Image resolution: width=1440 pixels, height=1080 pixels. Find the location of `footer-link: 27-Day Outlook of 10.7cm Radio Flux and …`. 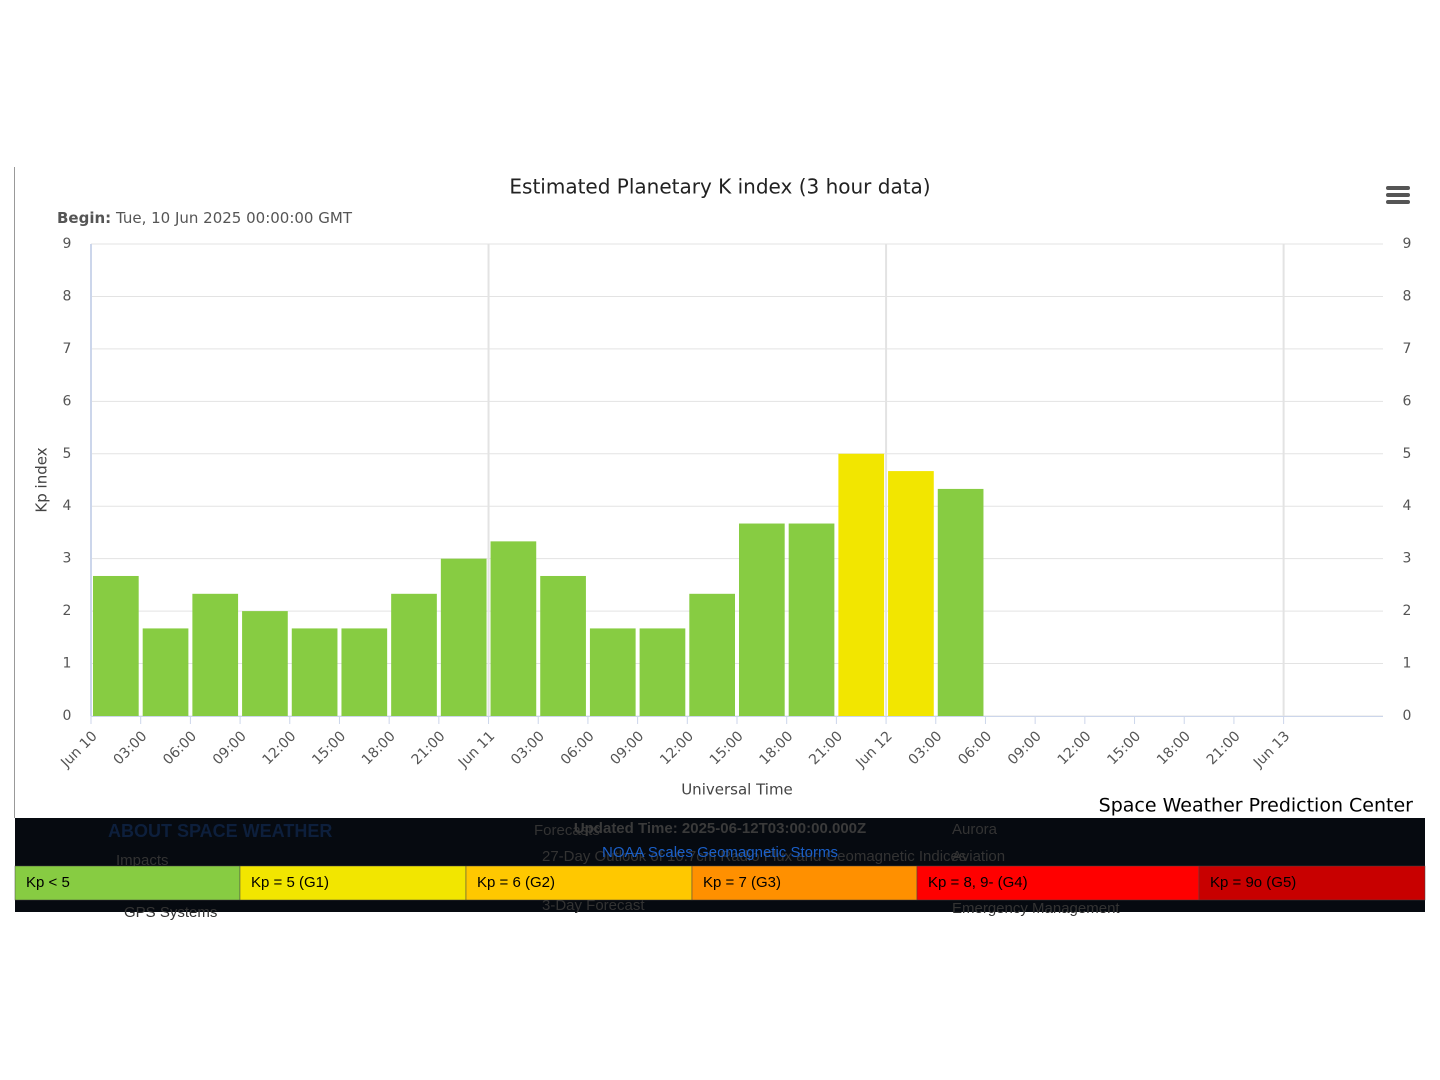

footer-link: 27-Day Outlook of 10.7cm Radio Flux and … is located at coordinates (754, 856).